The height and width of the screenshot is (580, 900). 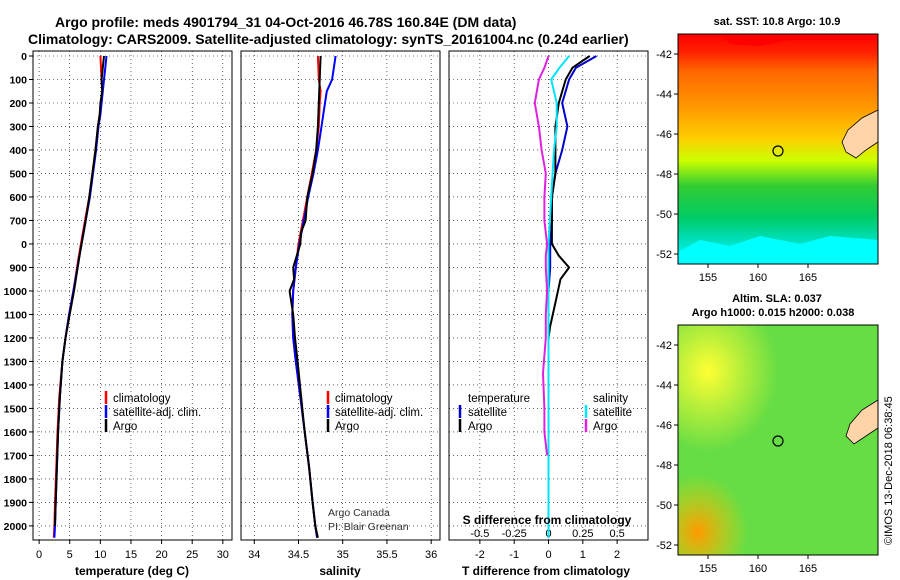 What do you see at coordinates (514, 555) in the screenshot?
I see `x-tick-label: -1` at bounding box center [514, 555].